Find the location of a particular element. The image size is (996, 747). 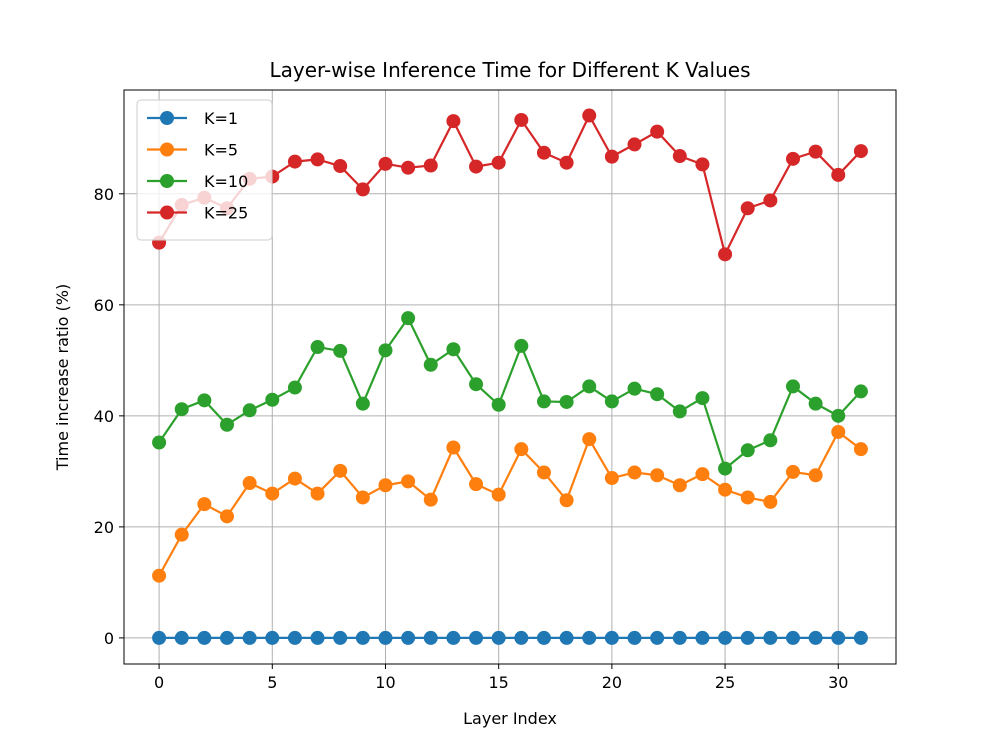

x-tick-label: 25 is located at coordinates (725, 682).